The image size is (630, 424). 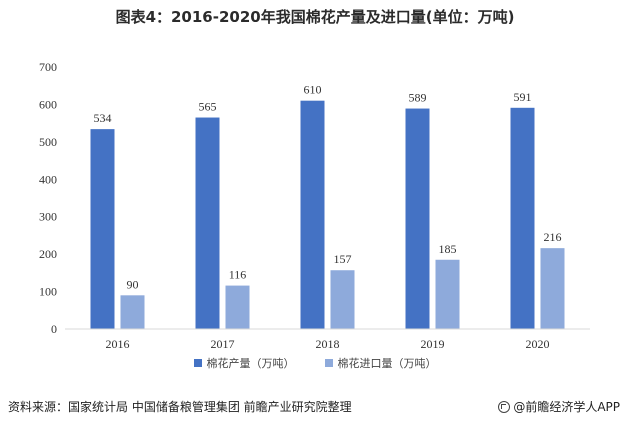 What do you see at coordinates (103, 118) in the screenshot?
I see `data-label-production: 534` at bounding box center [103, 118].